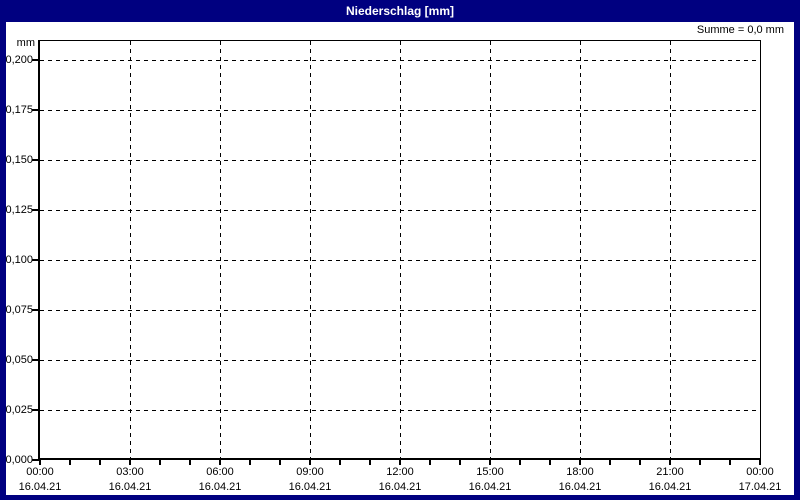  Describe the element at coordinates (580, 472) in the screenshot. I see `x-axis-time-label: 18:00` at that location.